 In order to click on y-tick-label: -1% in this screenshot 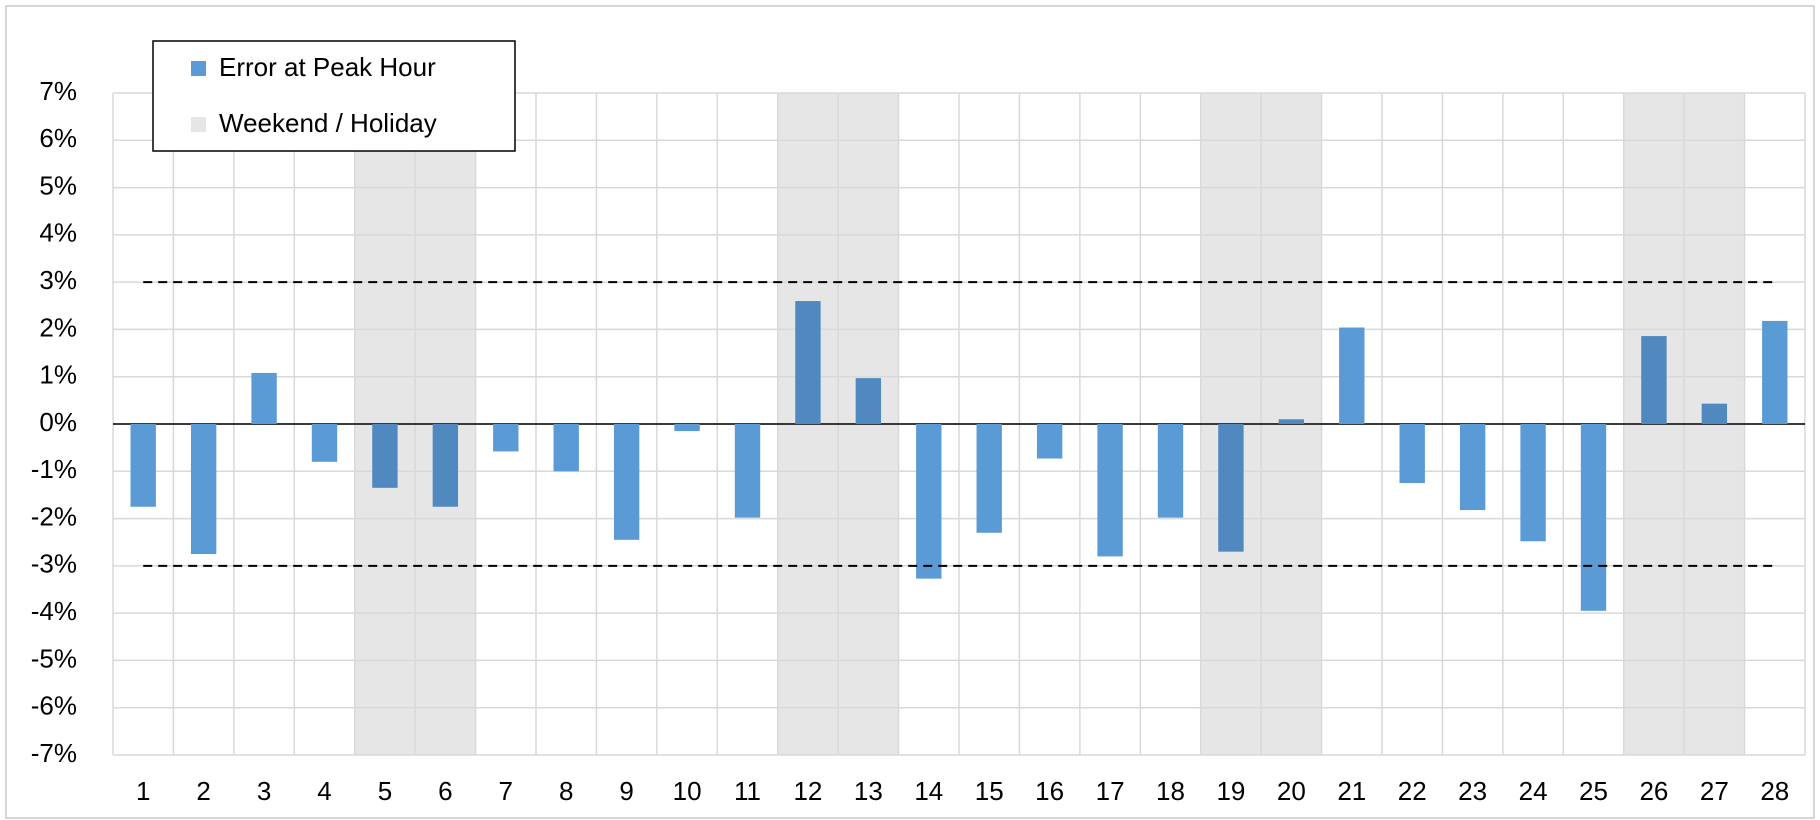, I will do `click(54, 469)`.